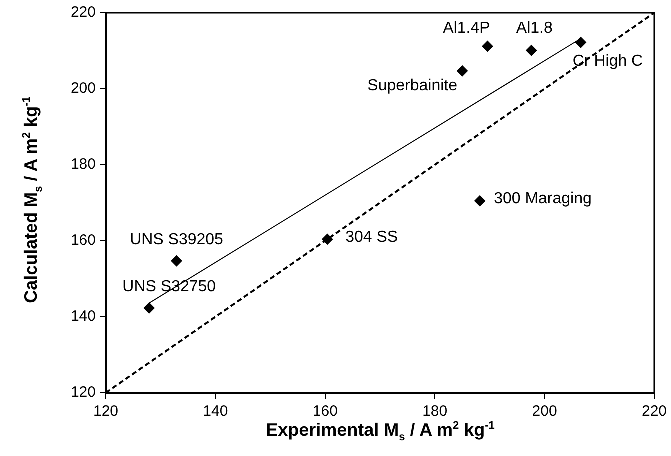  What do you see at coordinates (177, 240) in the screenshot?
I see `annotation: UNS S39205` at bounding box center [177, 240].